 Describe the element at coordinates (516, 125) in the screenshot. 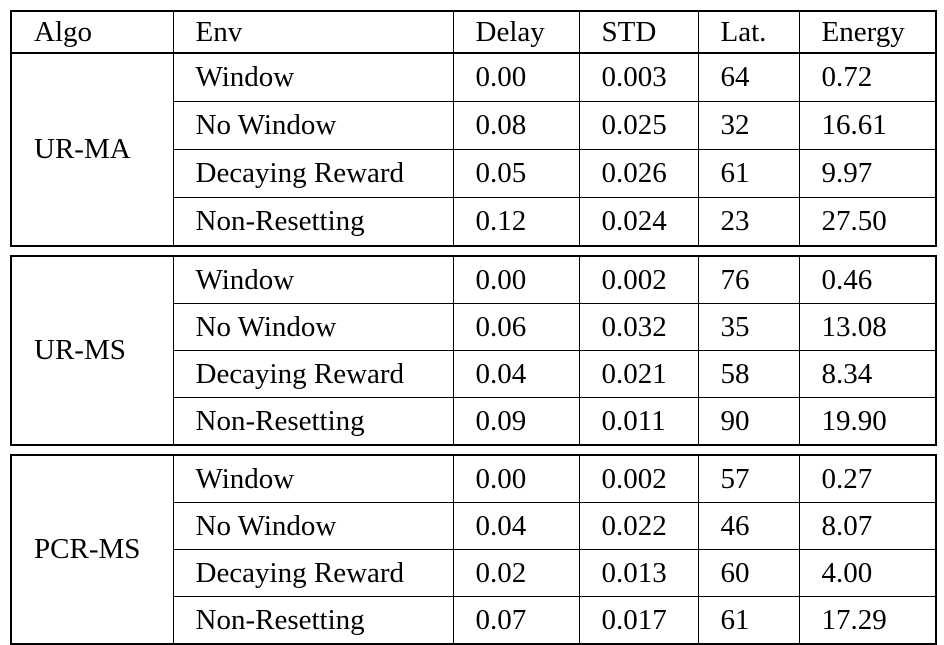

I see `delay-cell: 0.08` at that location.